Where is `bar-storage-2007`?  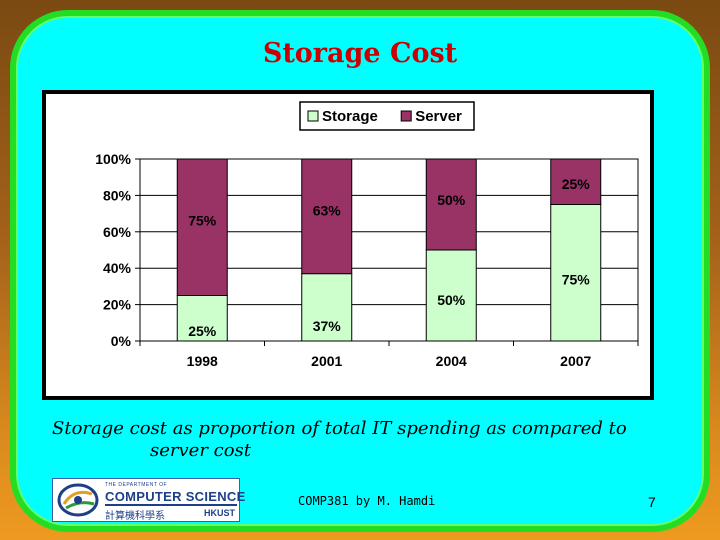 bar-storage-2007 is located at coordinates (576, 273).